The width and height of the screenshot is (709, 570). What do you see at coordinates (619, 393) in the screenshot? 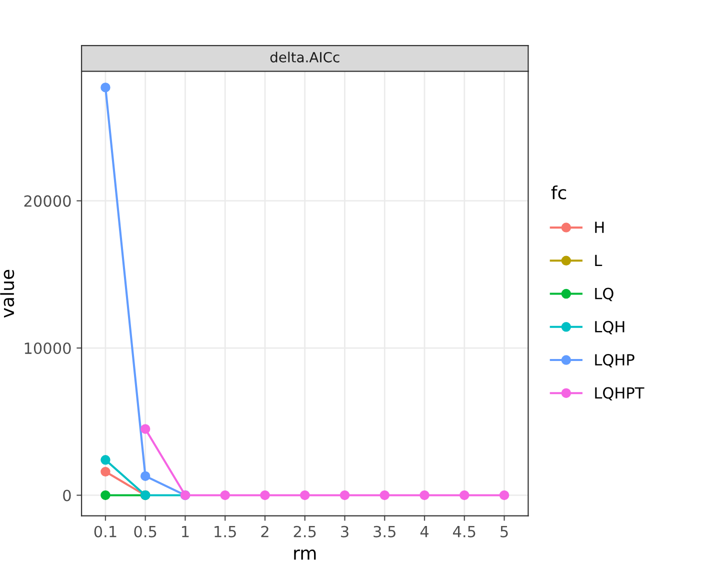
I see `legend-label: LQHPT` at bounding box center [619, 393].